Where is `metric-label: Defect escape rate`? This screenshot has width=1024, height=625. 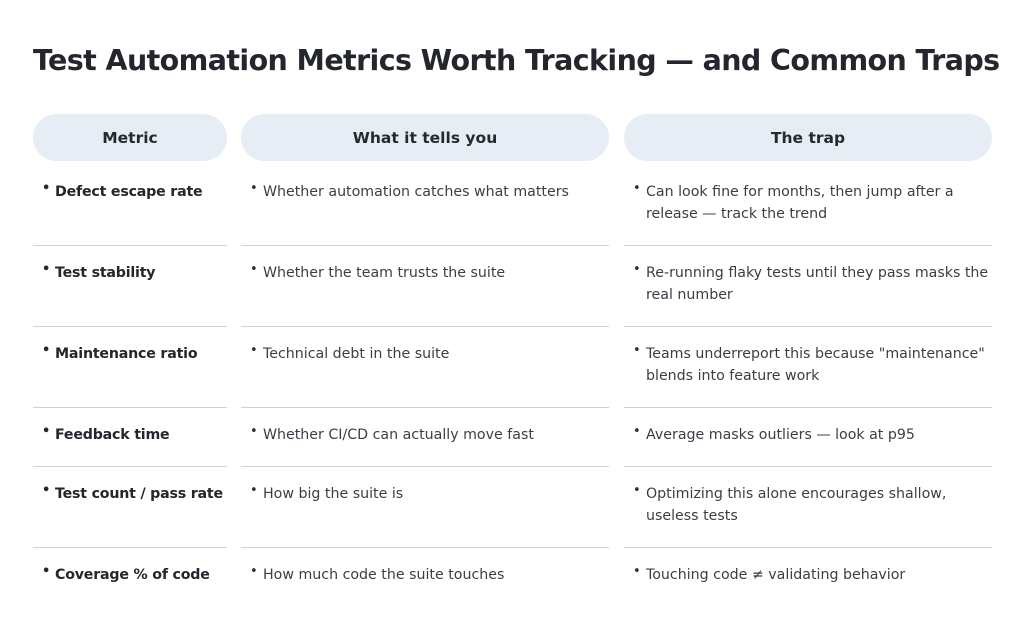
metric-label: Defect escape rate is located at coordinates (129, 192).